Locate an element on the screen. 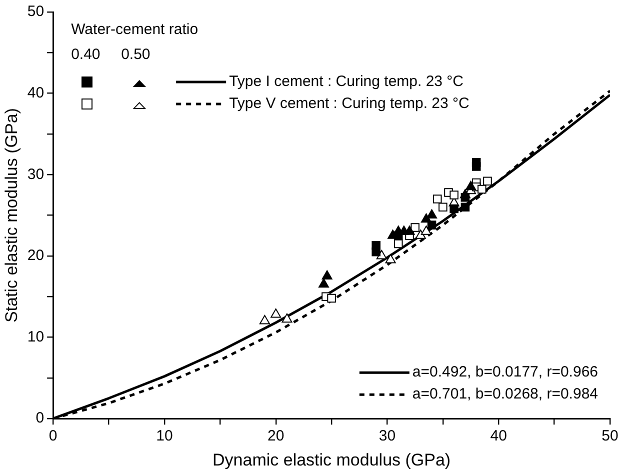 The height and width of the screenshot is (473, 628). annotation: a=0.701, b=0.0268, r=0.984 is located at coordinates (505, 394).